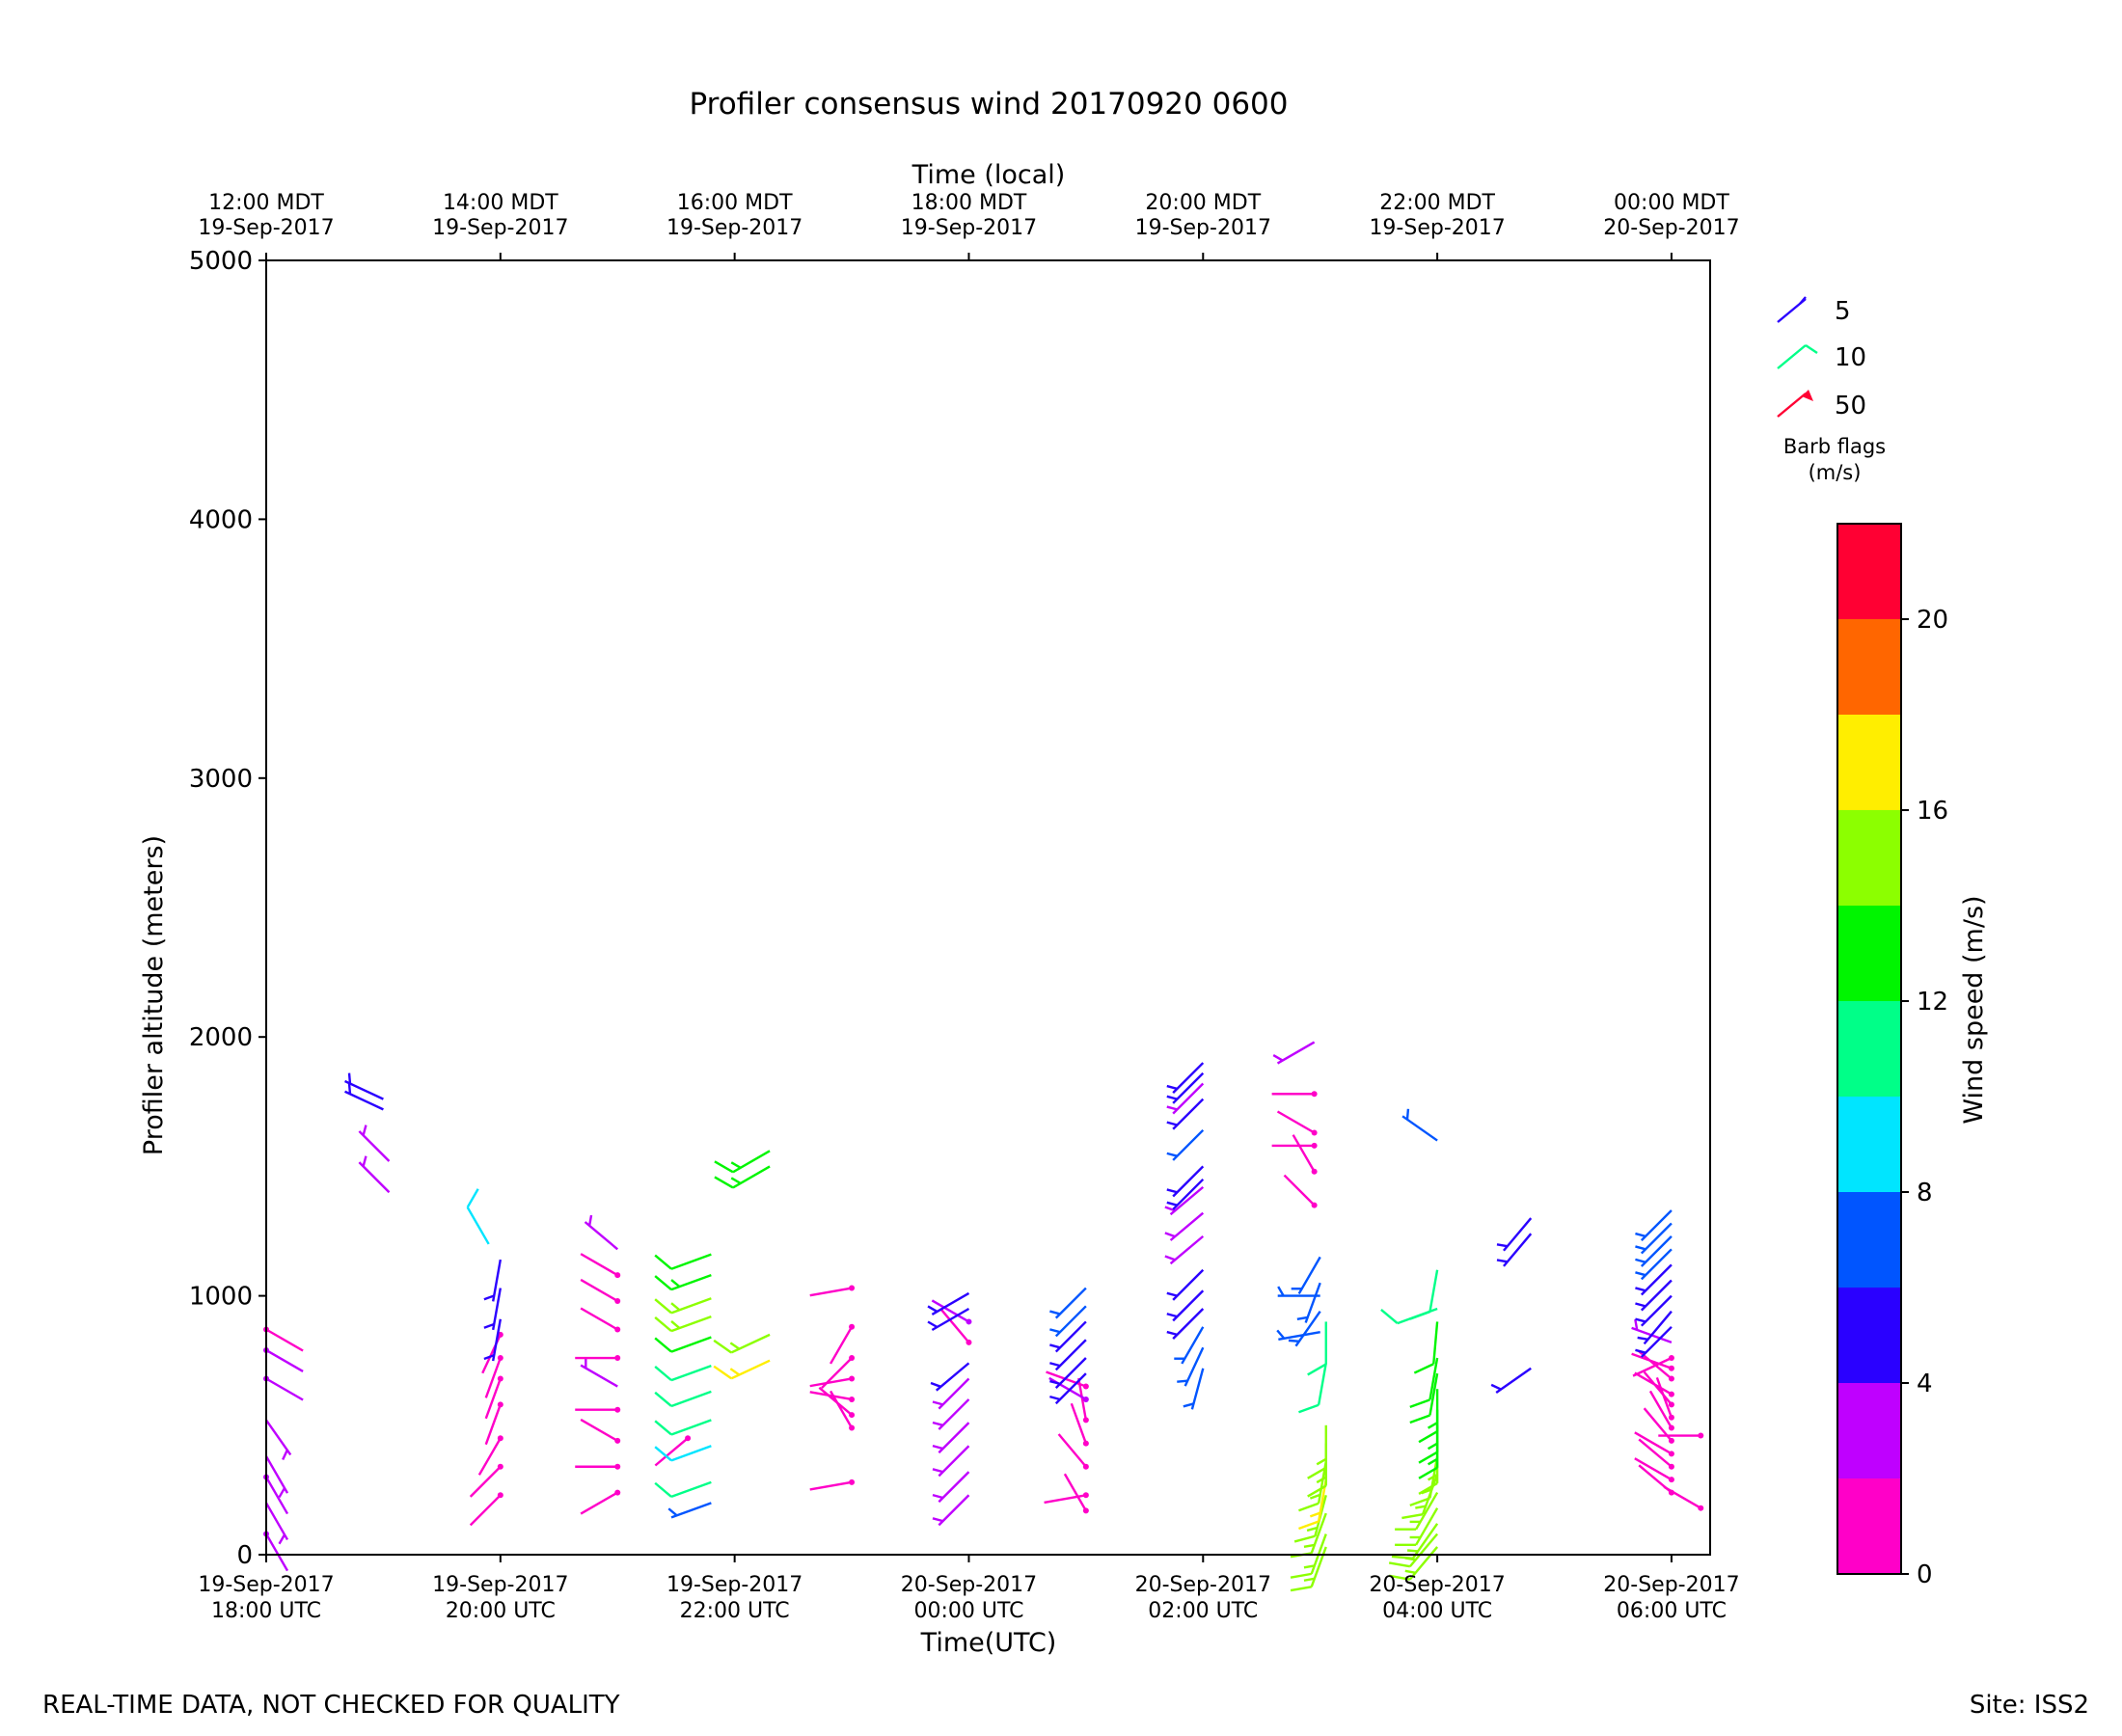 The height and width of the screenshot is (1736, 2122). I want to click on top-x-tick-time-label: 18:00 MDT, so click(969, 203).